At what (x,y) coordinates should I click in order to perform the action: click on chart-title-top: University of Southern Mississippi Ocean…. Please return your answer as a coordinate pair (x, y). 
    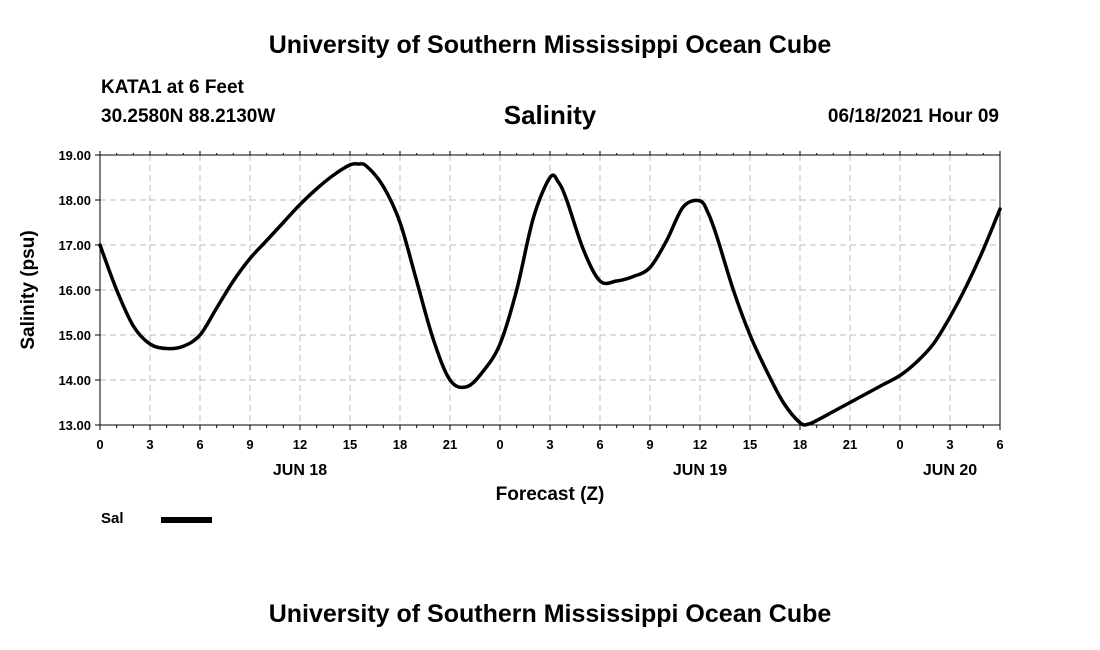
    Looking at the image, I should click on (550, 45).